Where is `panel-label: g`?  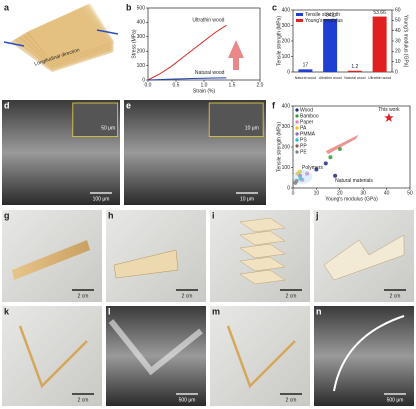
panel-label: g is located at coordinates (7, 215).